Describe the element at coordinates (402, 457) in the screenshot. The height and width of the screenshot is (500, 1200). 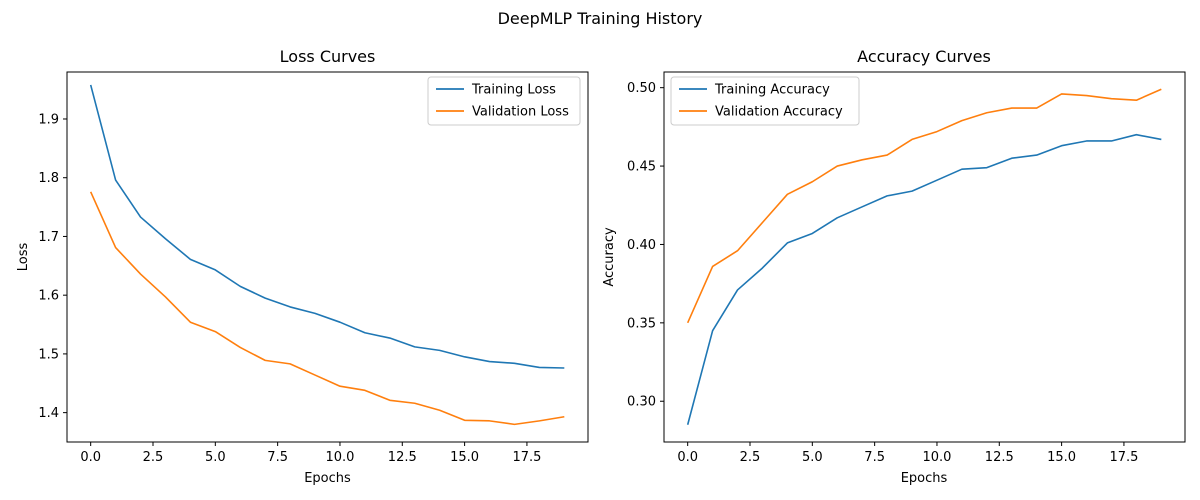
I see `loss-x-tick-label: 12.5` at that location.